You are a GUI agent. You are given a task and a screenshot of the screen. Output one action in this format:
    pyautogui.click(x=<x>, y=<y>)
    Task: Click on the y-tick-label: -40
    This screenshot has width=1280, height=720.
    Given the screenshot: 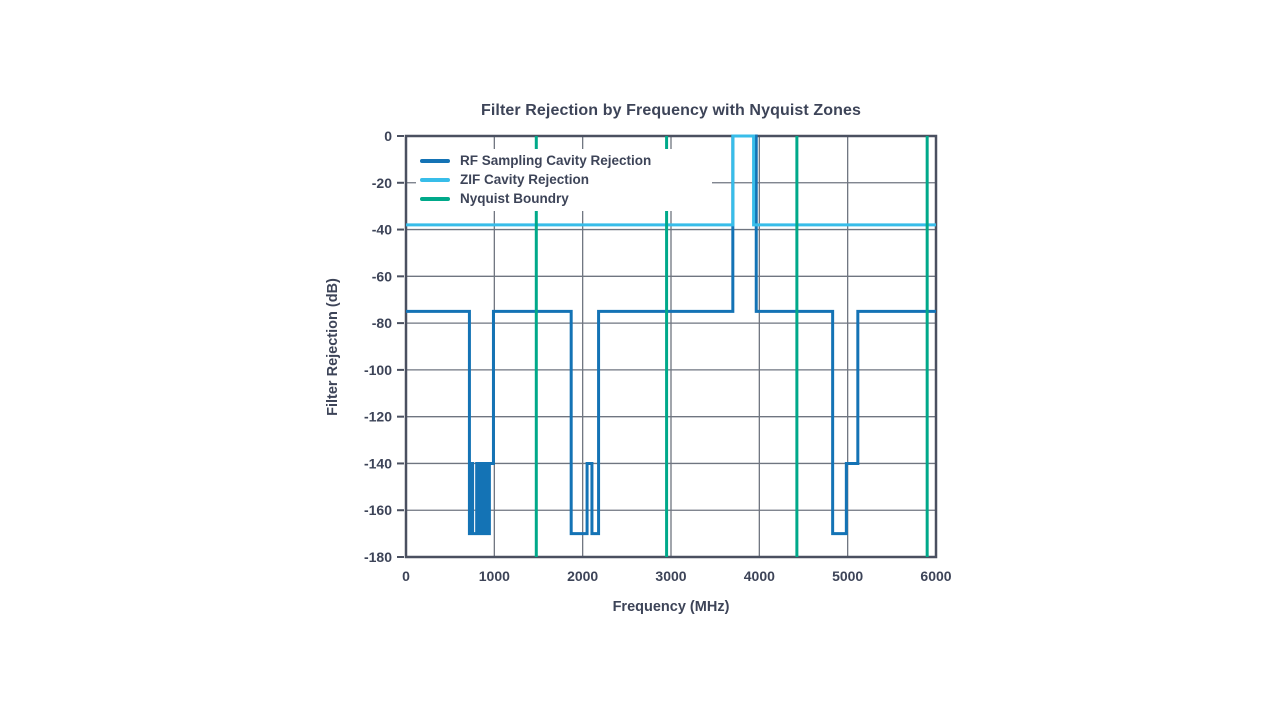 What is the action you would take?
    pyautogui.click(x=382, y=230)
    